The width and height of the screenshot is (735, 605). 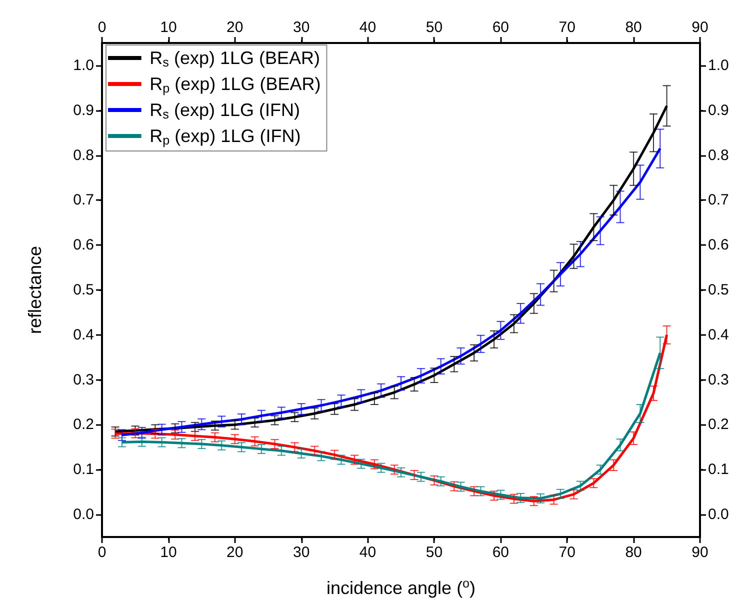 I want to click on y2-tick-label: 0.9, so click(x=718, y=110).